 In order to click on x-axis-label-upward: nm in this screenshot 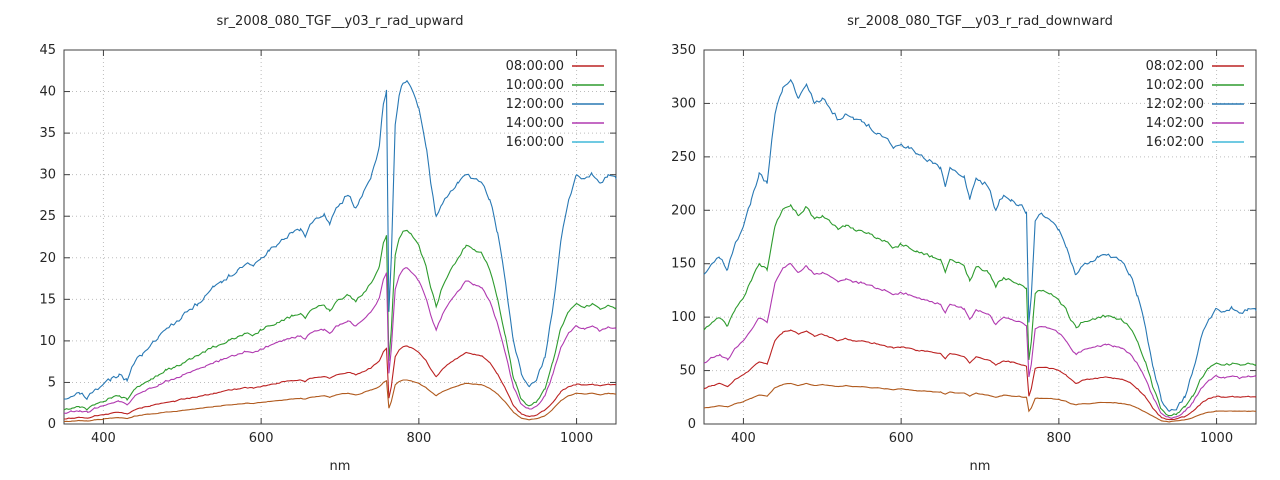, I will do `click(340, 466)`.